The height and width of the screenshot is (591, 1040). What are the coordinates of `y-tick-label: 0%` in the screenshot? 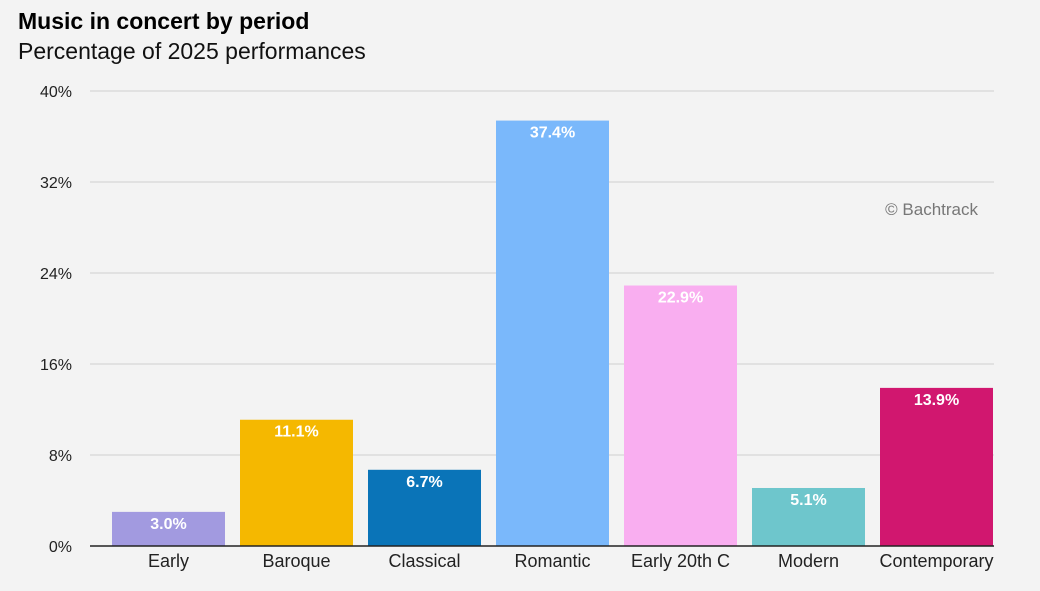 It's located at (60, 547).